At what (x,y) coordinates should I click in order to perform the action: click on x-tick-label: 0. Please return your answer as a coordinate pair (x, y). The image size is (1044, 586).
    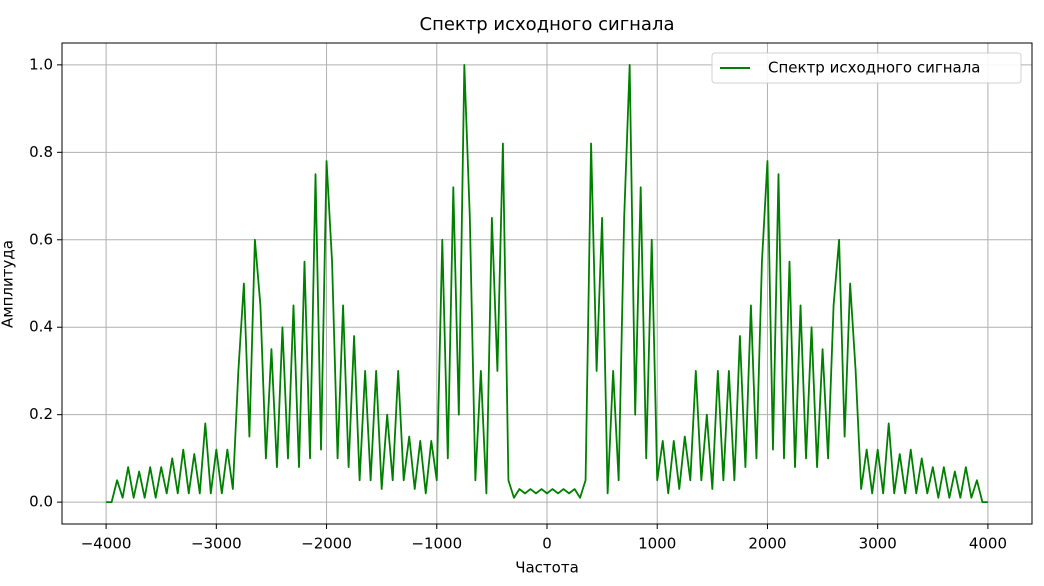
    Looking at the image, I should click on (547, 544).